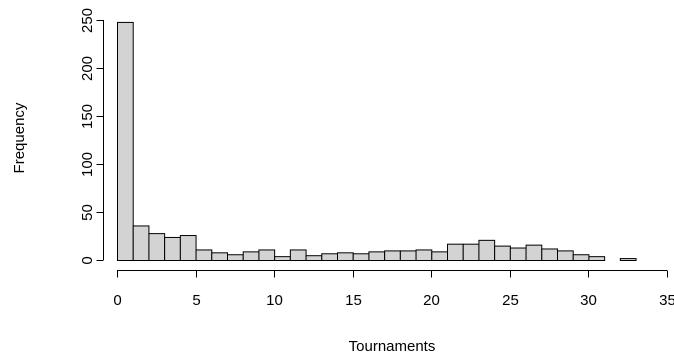 The height and width of the screenshot is (358, 674). Describe the element at coordinates (87, 212) in the screenshot. I see `y-tick-label: 50` at that location.